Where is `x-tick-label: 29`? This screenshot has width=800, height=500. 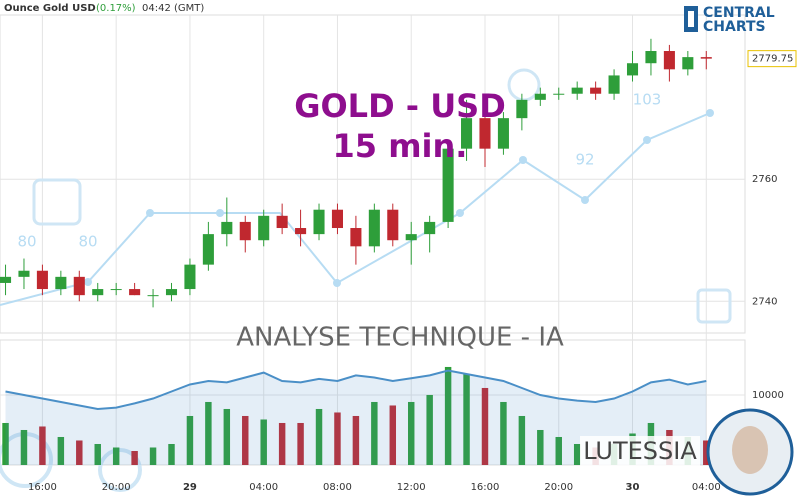 x-tick-label: 29 is located at coordinates (190, 487).